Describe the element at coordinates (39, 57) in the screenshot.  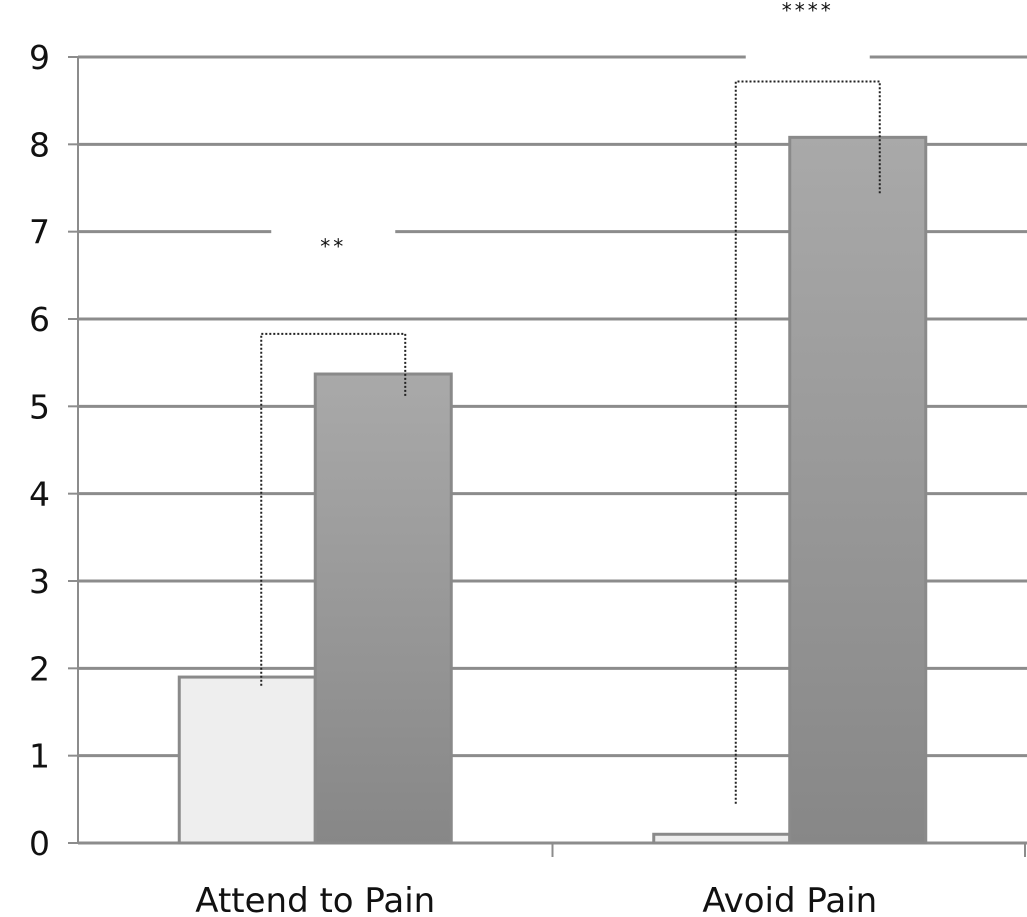
I see `y-tick-label: 9` at that location.